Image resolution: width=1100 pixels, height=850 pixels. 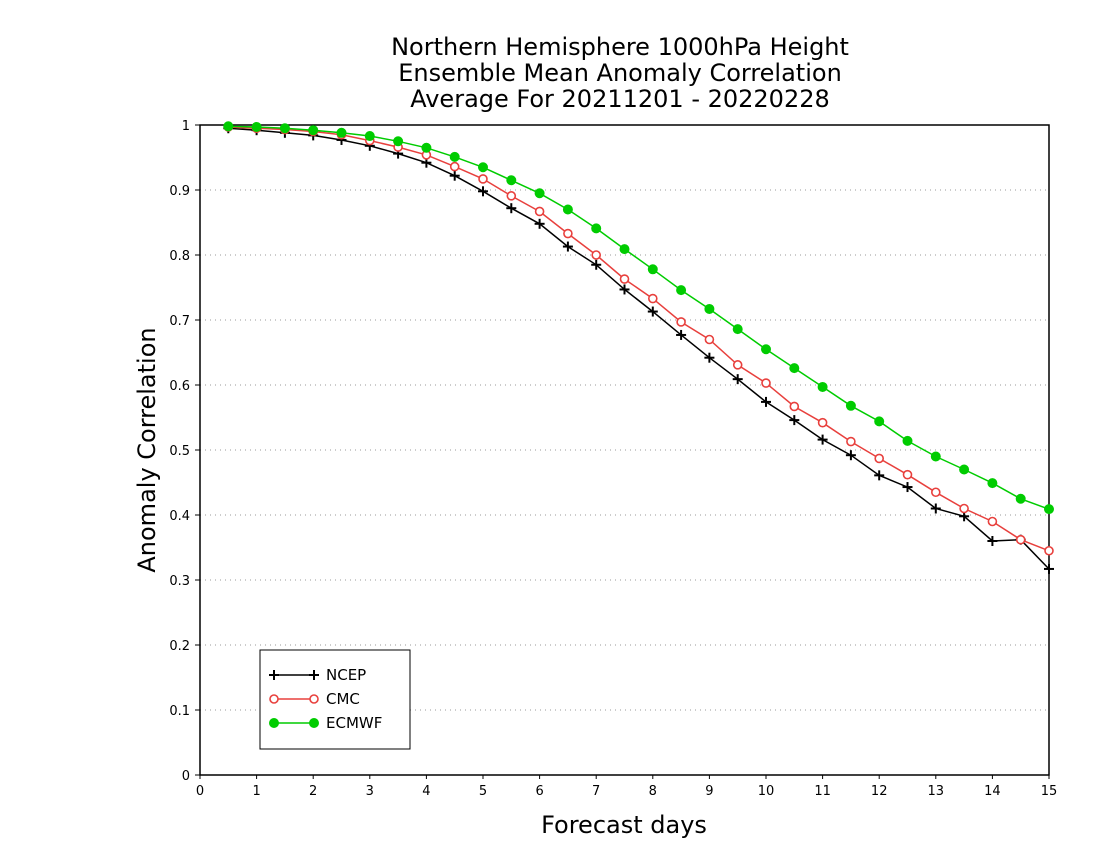 What do you see at coordinates (822, 791) in the screenshot?
I see `x-tick-label: 11` at bounding box center [822, 791].